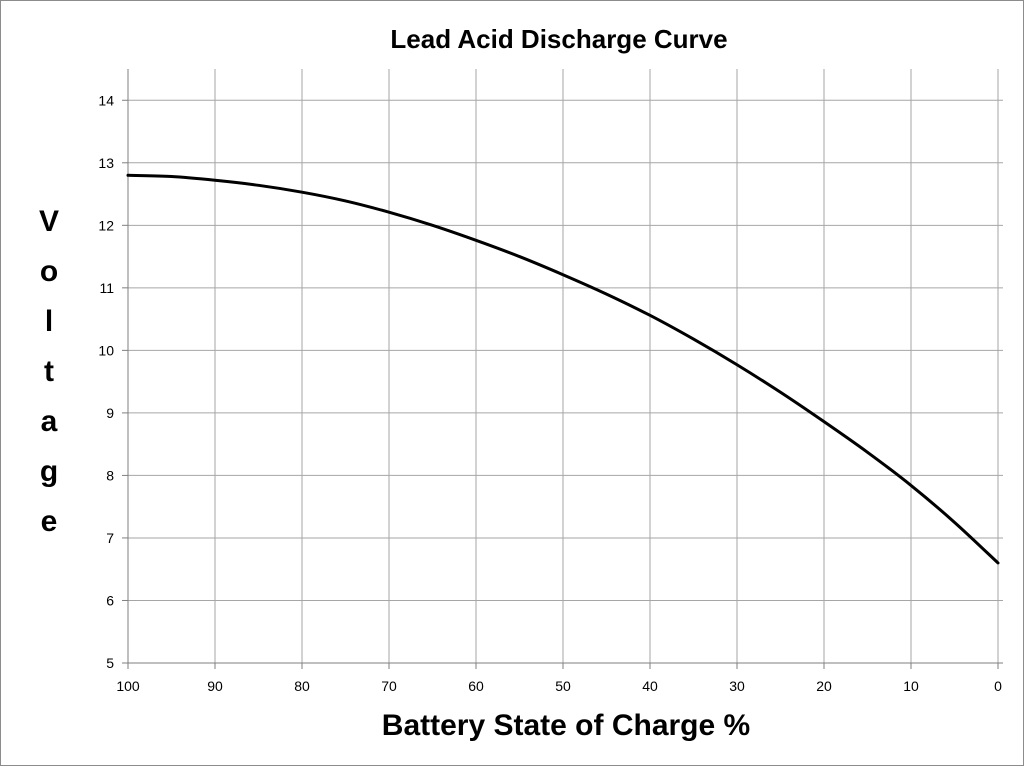  Describe the element at coordinates (737, 686) in the screenshot. I see `x-tick-label: 30` at that location.